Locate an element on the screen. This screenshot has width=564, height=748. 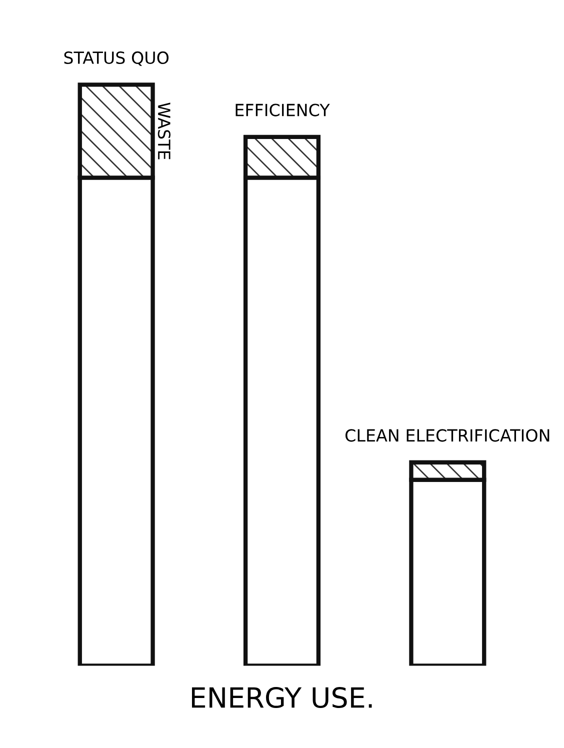
x-tick-label: STATUS QUO is located at coordinates (116, 58).